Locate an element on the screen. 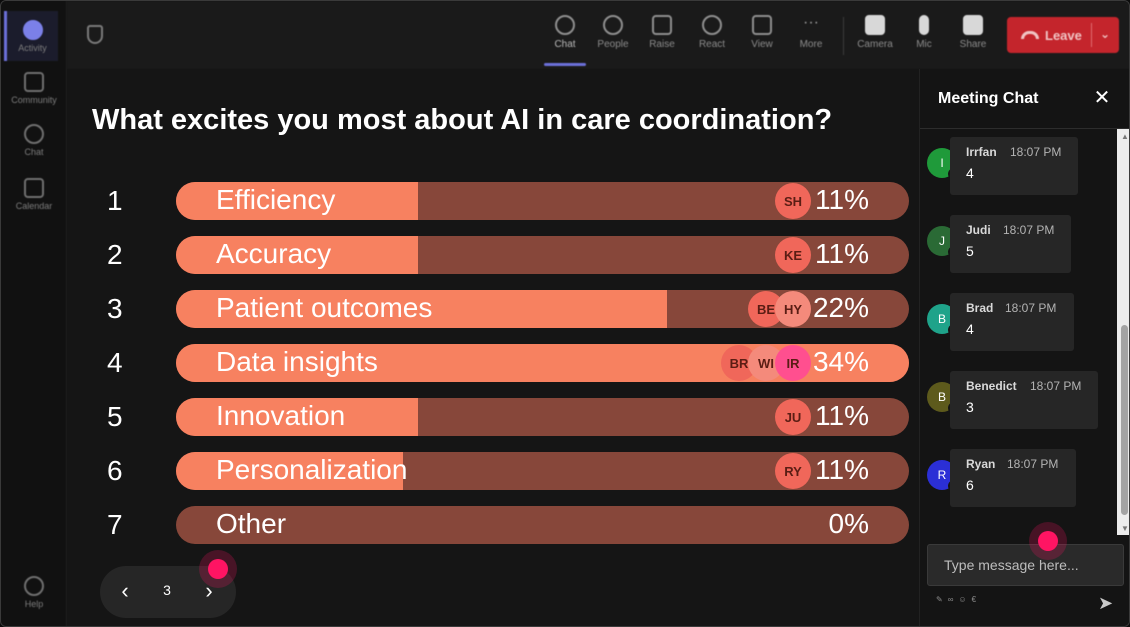 This screenshot has height=627, width=1130. attach-icon: ∞ is located at coordinates (950, 599).